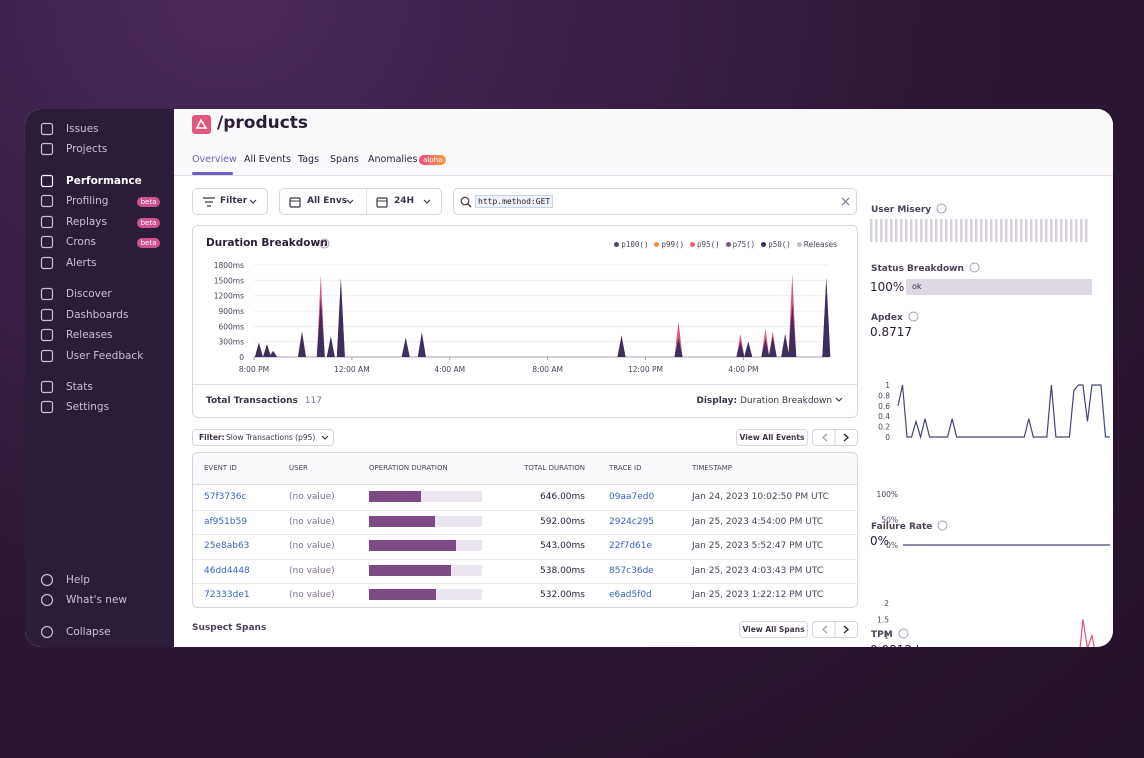  I want to click on event-id: af951b59, so click(226, 521).